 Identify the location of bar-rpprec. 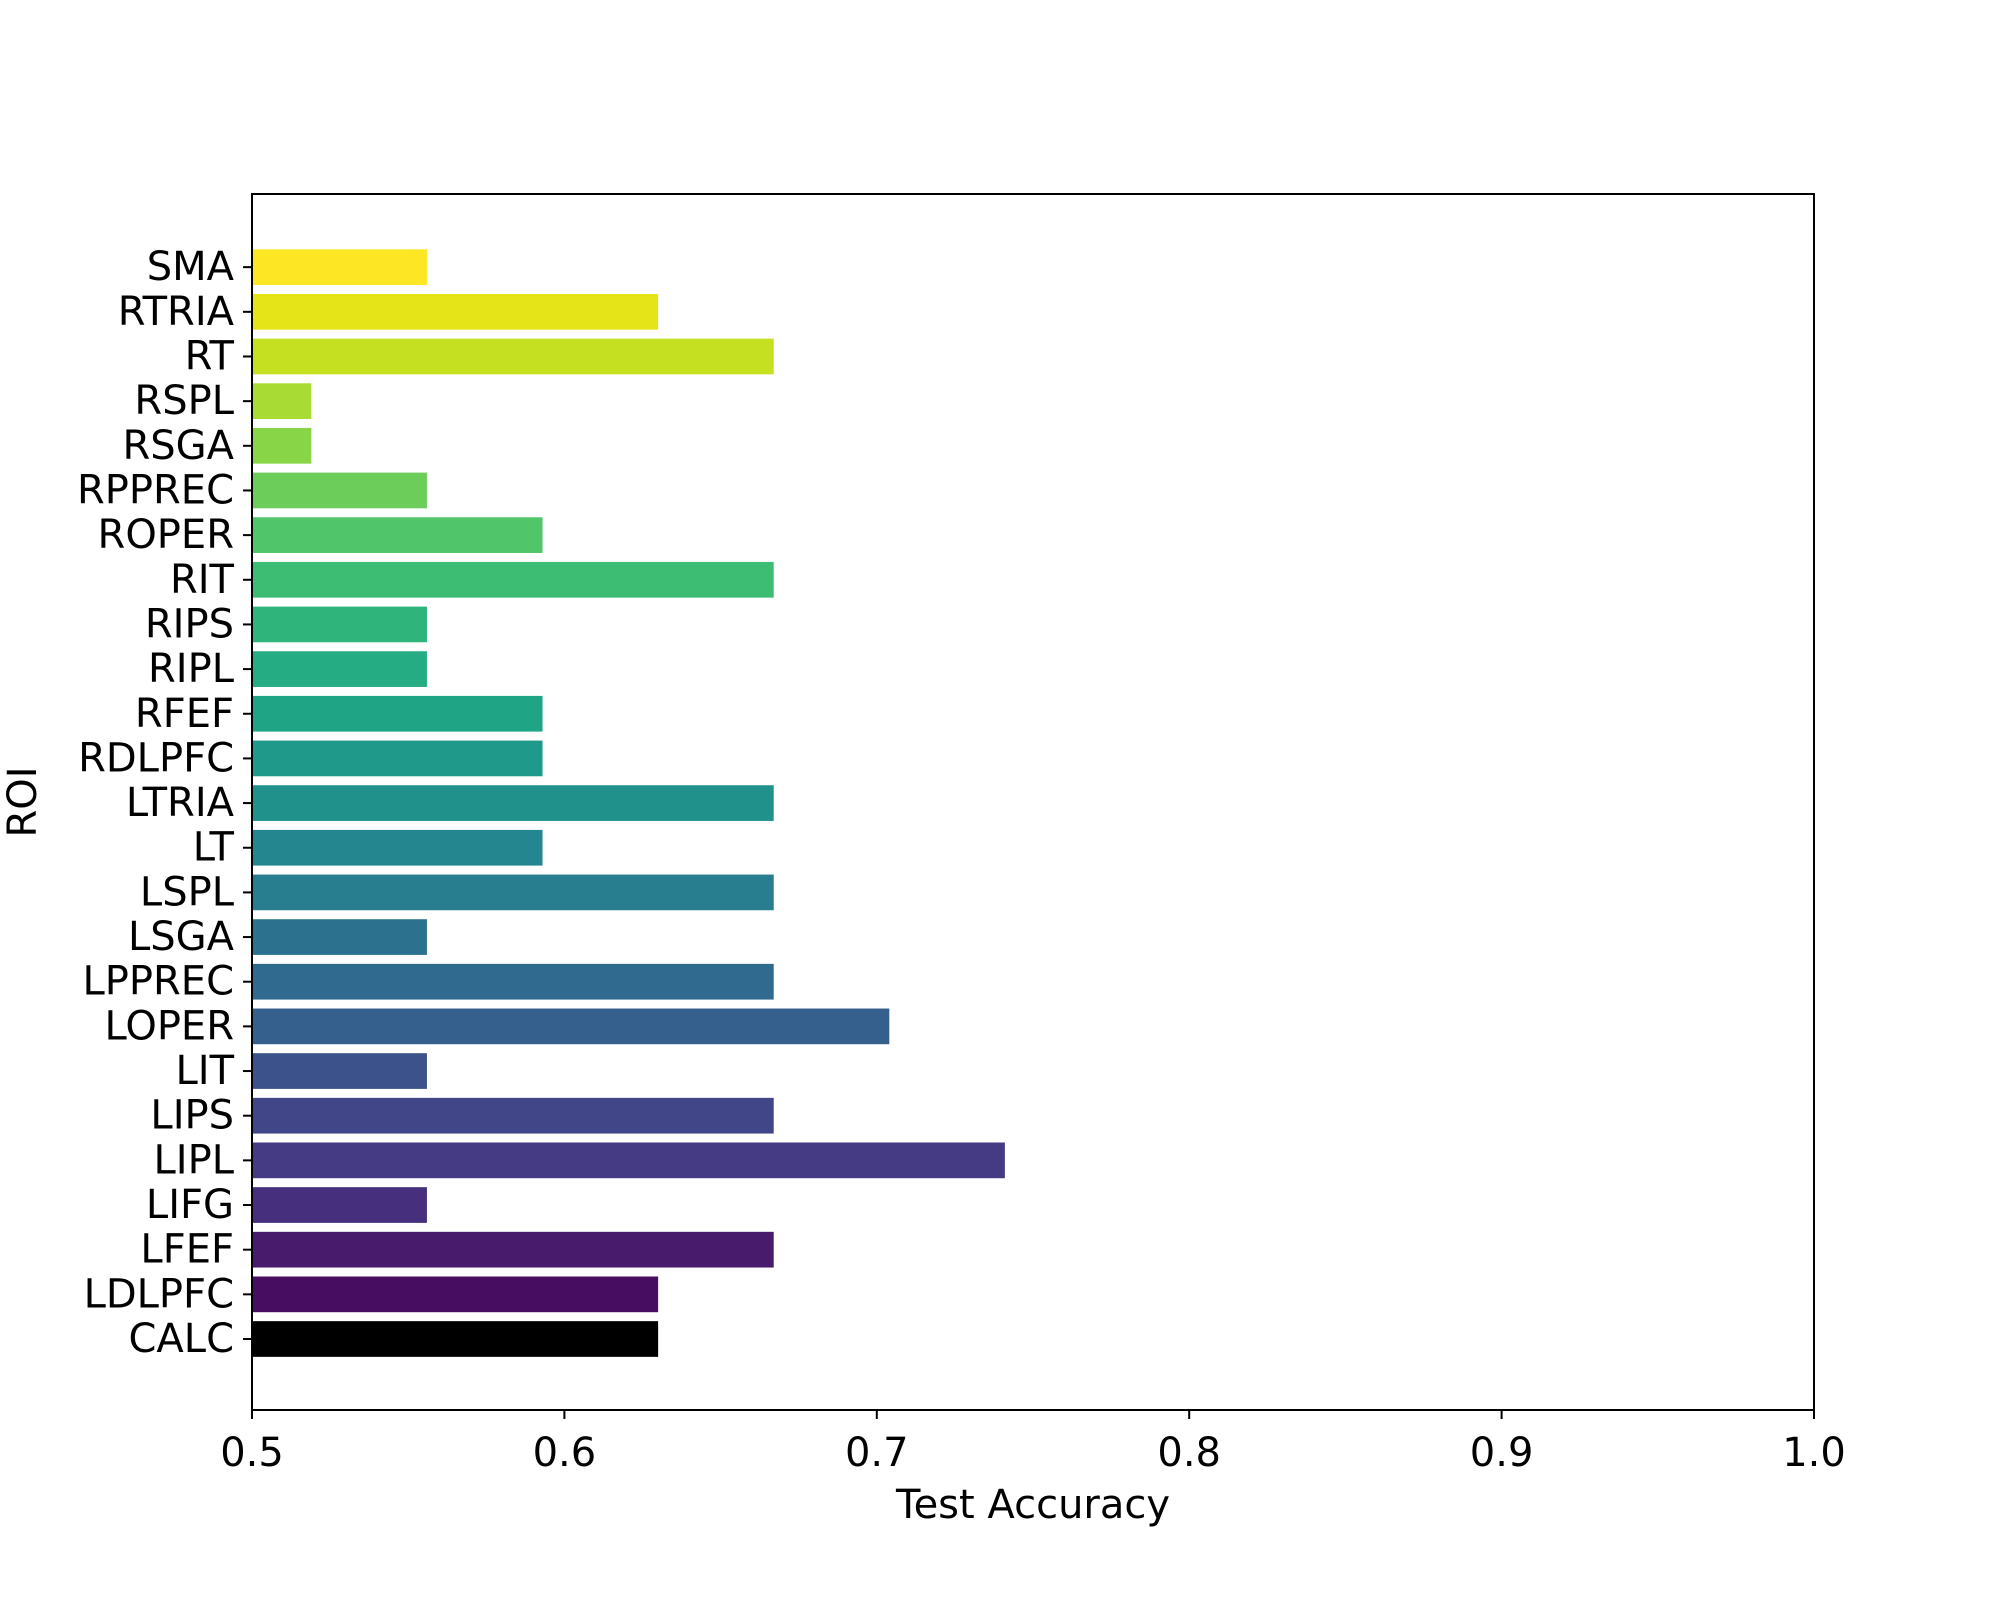
(339, 490).